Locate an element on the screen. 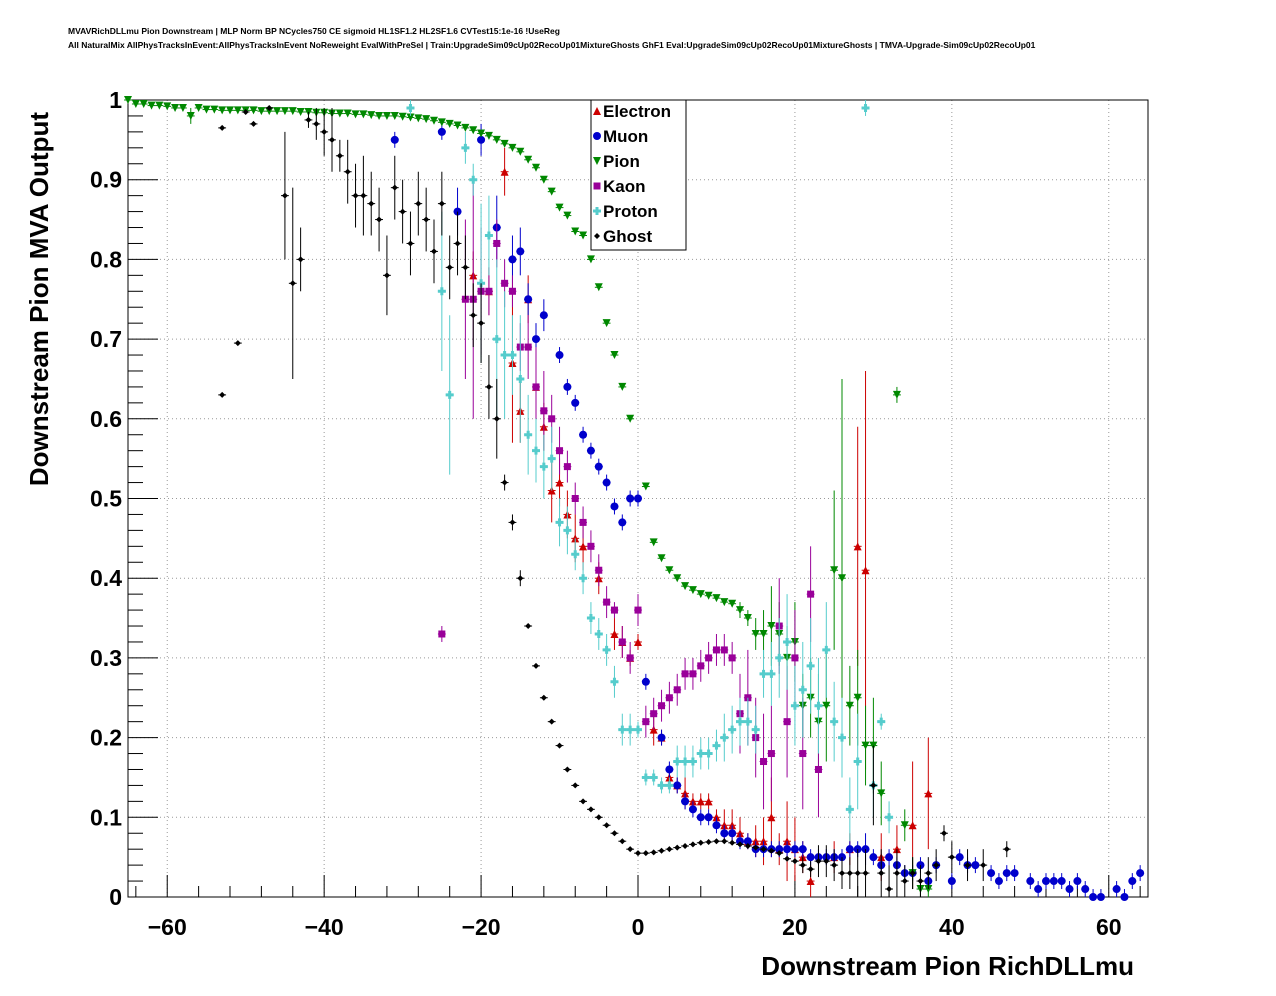 This screenshot has height=996, width=1276. x-tick-label: −40 is located at coordinates (324, 927).